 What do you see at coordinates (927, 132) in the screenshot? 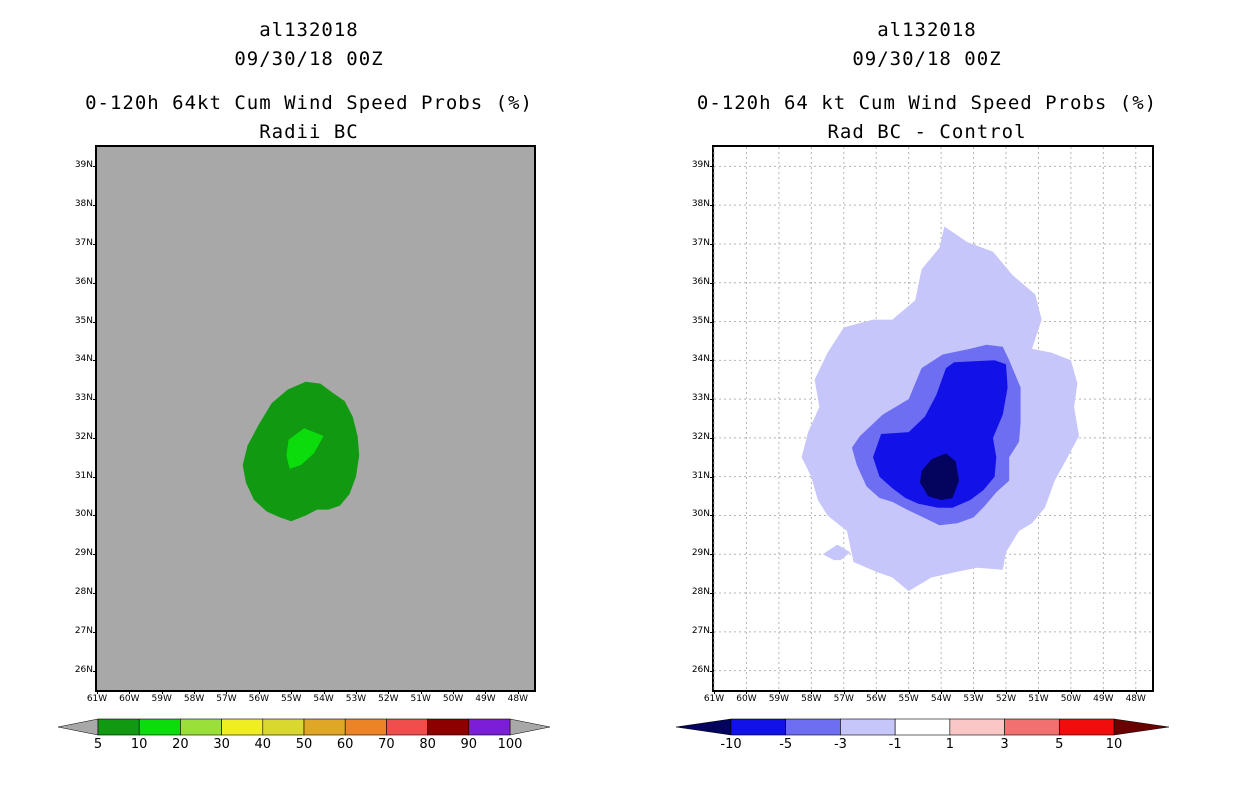
I see `right-title-subtitle: Rad BC - Control` at bounding box center [927, 132].